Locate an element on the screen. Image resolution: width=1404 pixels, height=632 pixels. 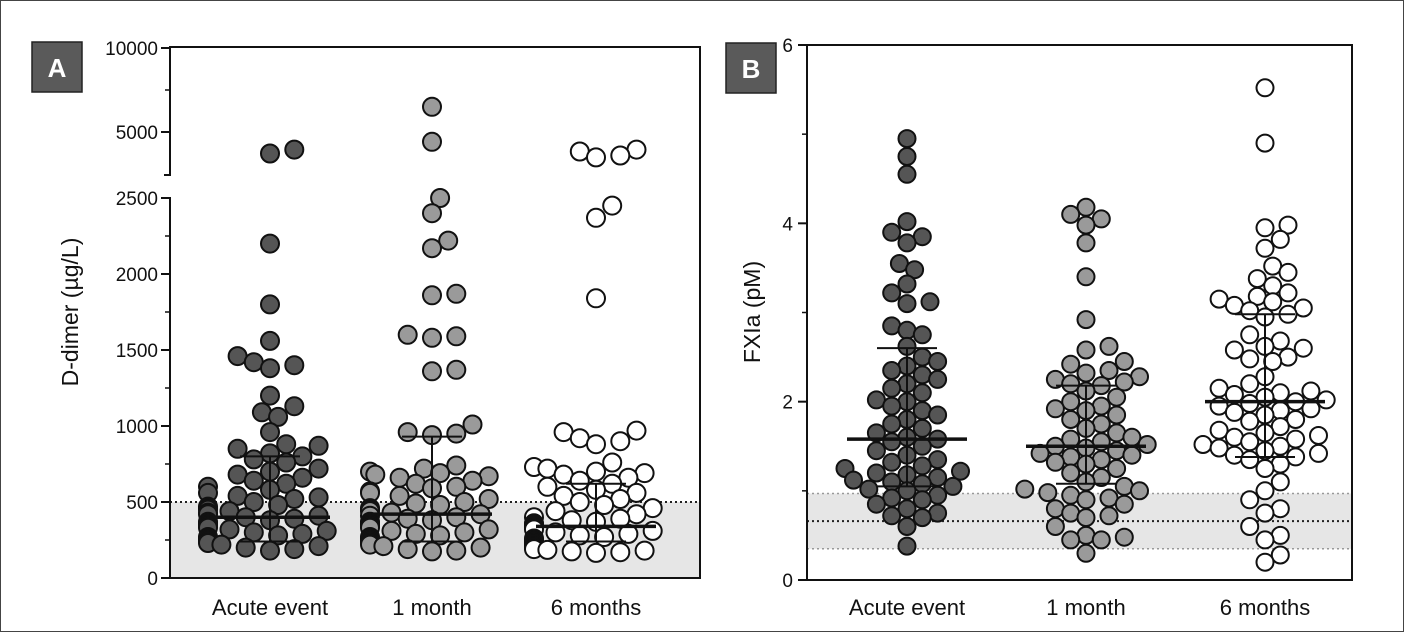
panel-a-y-axis-label: D-dimer (µg/L) is located at coordinates (70, 312).